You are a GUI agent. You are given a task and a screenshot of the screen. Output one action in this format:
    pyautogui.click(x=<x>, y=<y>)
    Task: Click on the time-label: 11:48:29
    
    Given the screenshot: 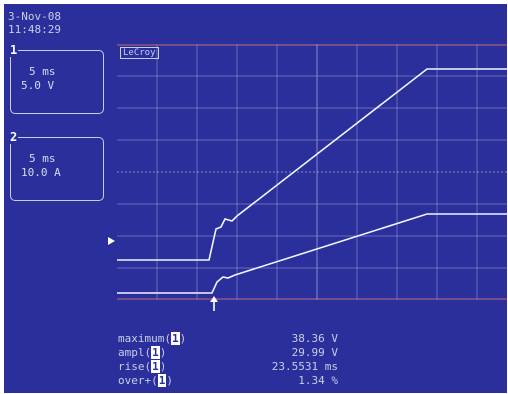 What is the action you would take?
    pyautogui.click(x=34, y=29)
    